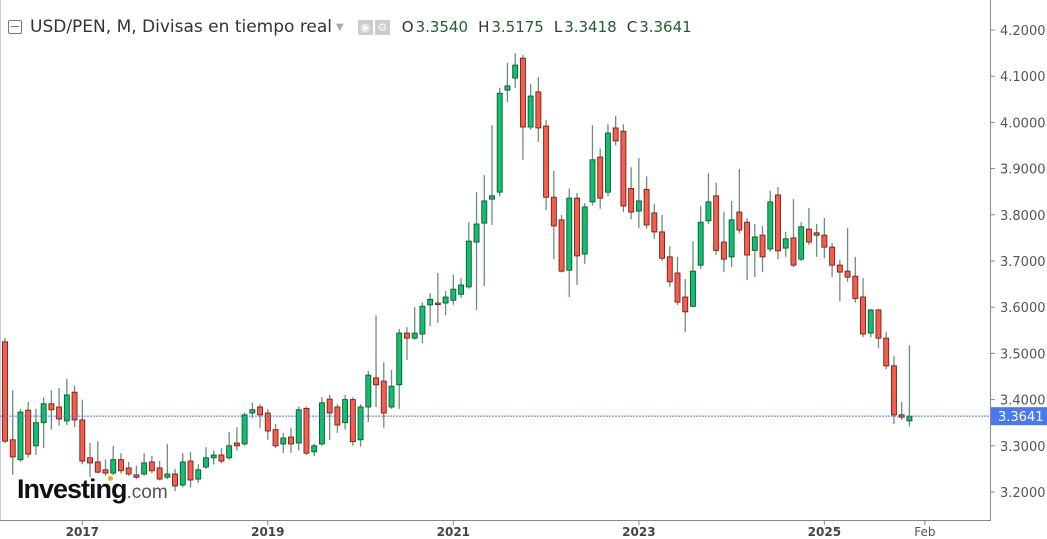  Describe the element at coordinates (453, 532) in the screenshot. I see `x-tick-label: 2021` at that location.